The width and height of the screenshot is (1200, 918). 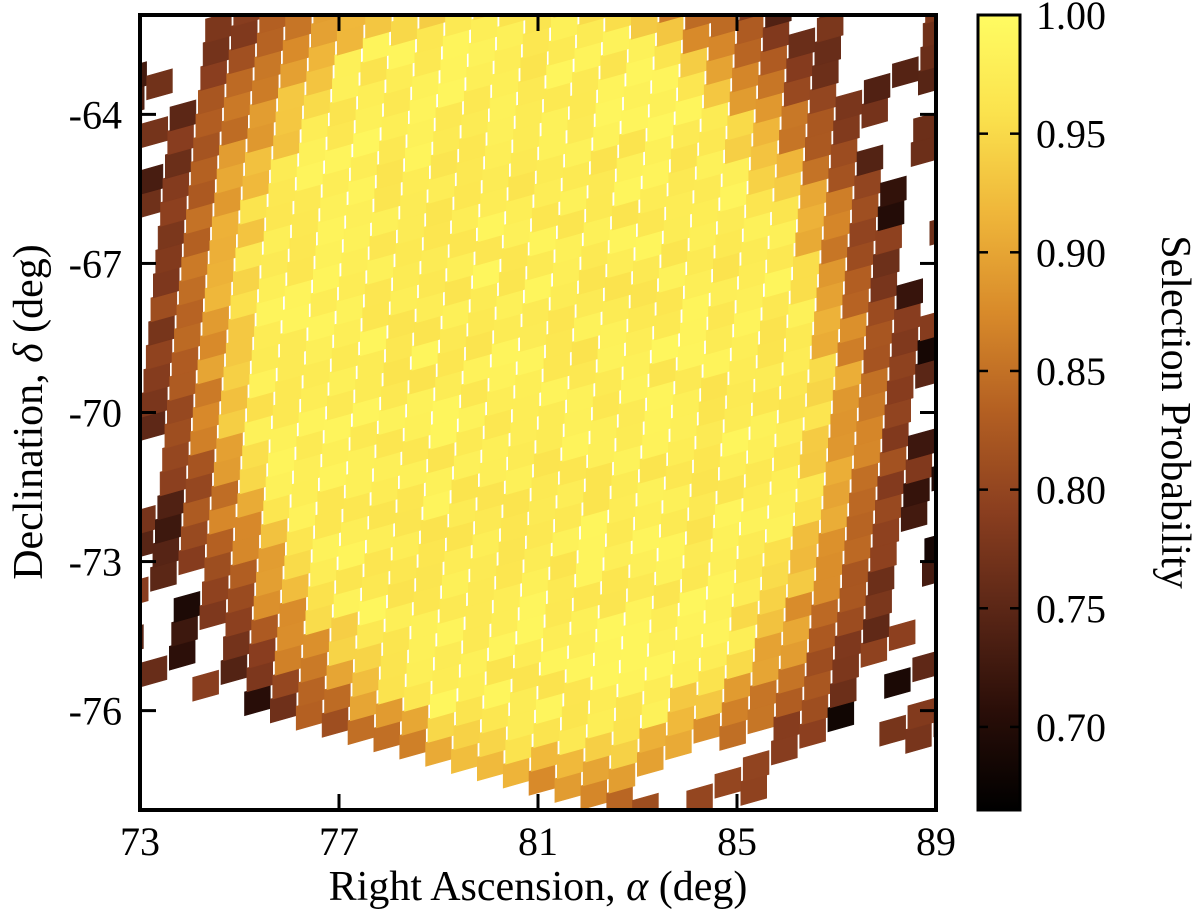 What do you see at coordinates (538, 887) in the screenshot?
I see `x-axis-label: Right Ascension, α (deg)` at bounding box center [538, 887].